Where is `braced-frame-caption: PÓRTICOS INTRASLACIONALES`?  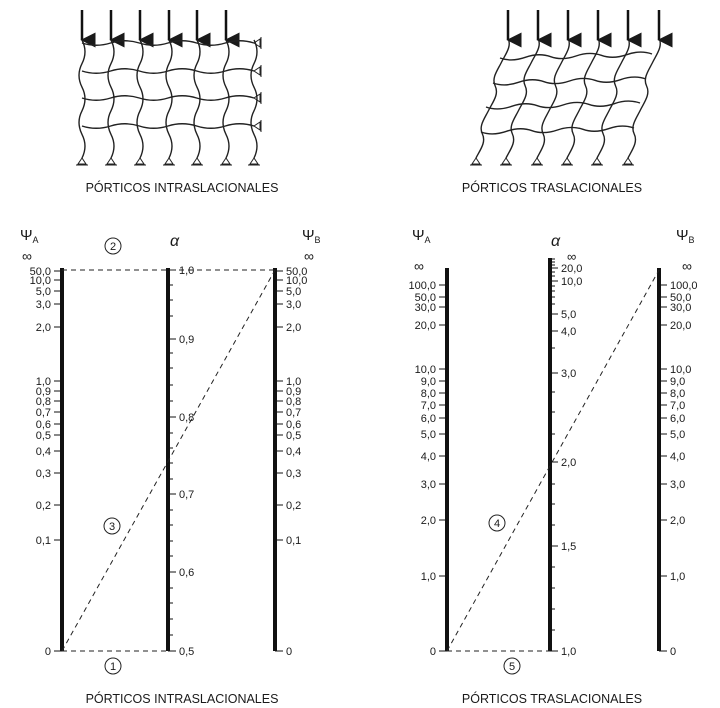 braced-frame-caption: PÓRTICOS INTRASLACIONALES is located at coordinates (182, 187).